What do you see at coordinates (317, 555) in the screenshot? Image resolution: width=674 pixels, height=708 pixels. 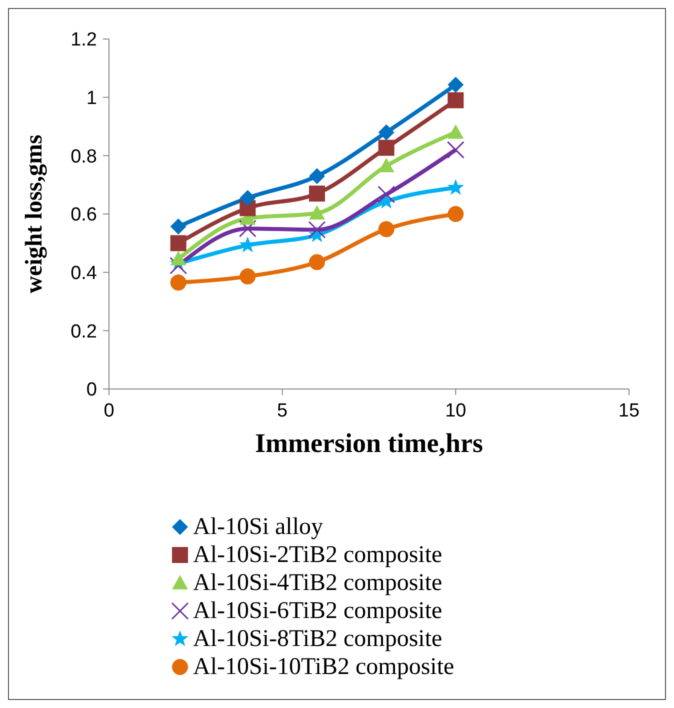 I see `legend-label: Al-10Si-2TiB2 composite` at bounding box center [317, 555].